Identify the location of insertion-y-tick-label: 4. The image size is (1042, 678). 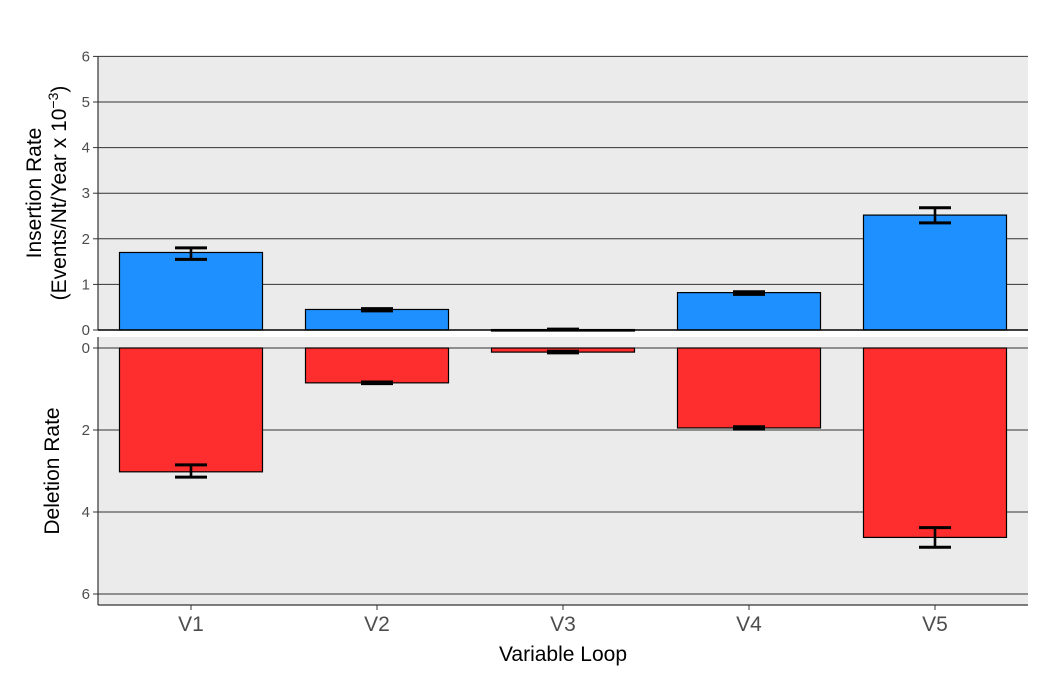
(86, 148).